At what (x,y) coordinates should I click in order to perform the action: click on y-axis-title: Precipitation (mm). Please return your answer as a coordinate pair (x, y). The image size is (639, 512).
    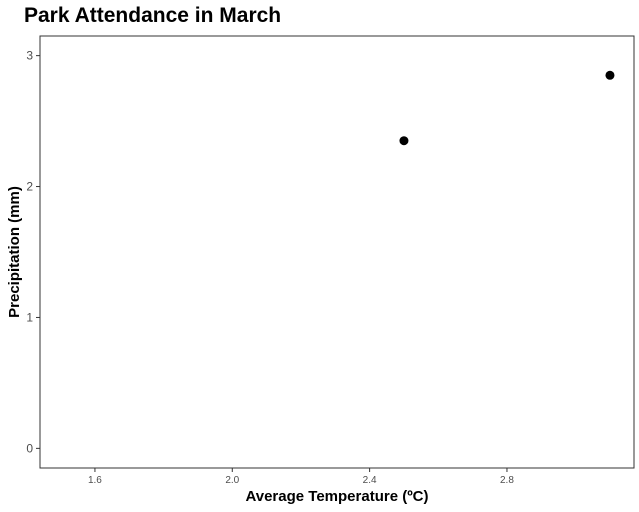
    Looking at the image, I should click on (14, 252).